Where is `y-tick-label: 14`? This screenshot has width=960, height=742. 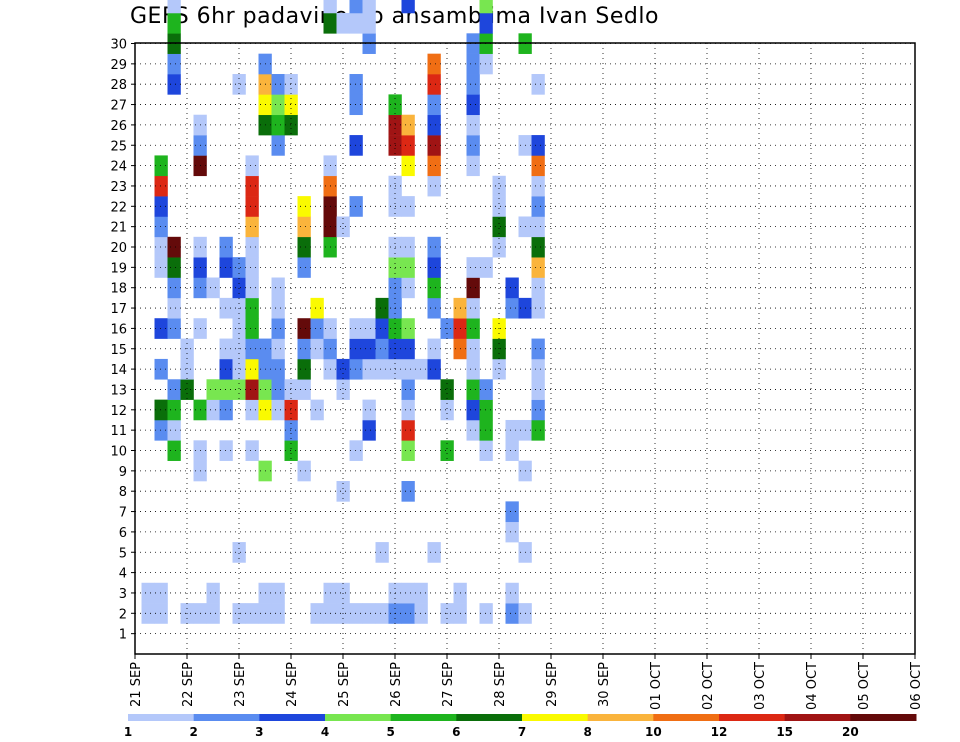 y-tick-label: 14 is located at coordinates (118, 370).